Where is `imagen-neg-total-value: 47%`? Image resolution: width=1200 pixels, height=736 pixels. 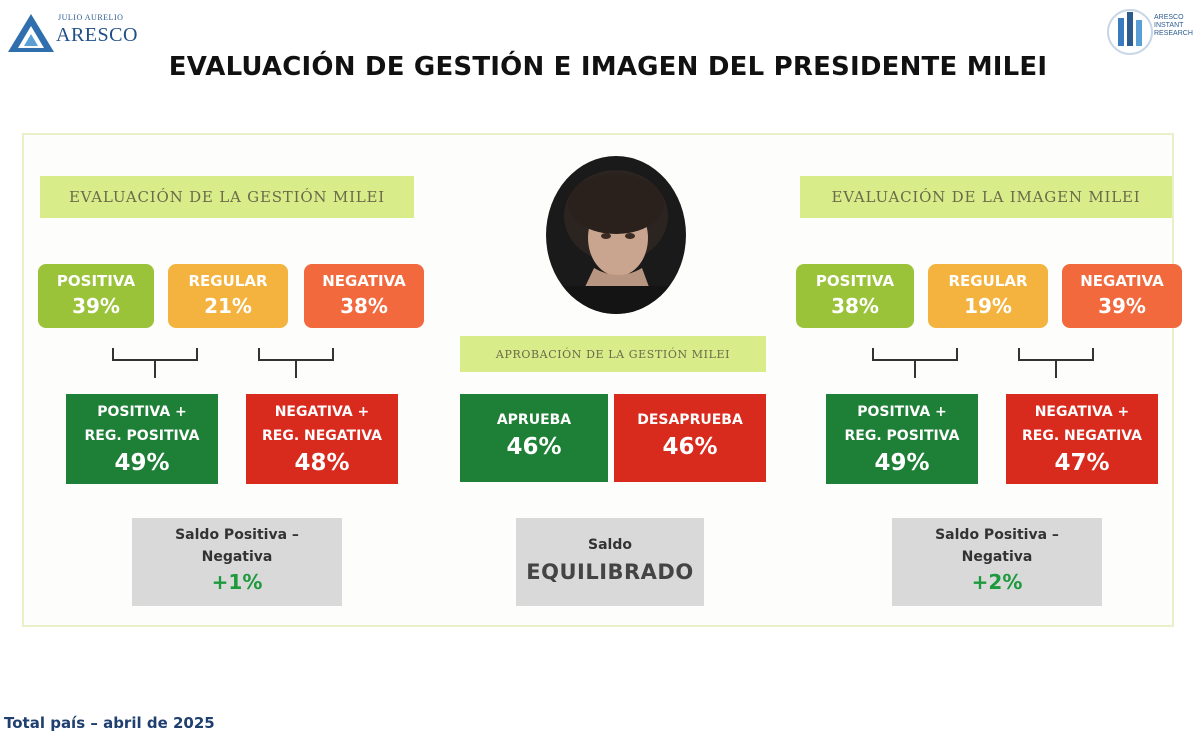
imagen-neg-total-value: 47% is located at coordinates (1082, 463).